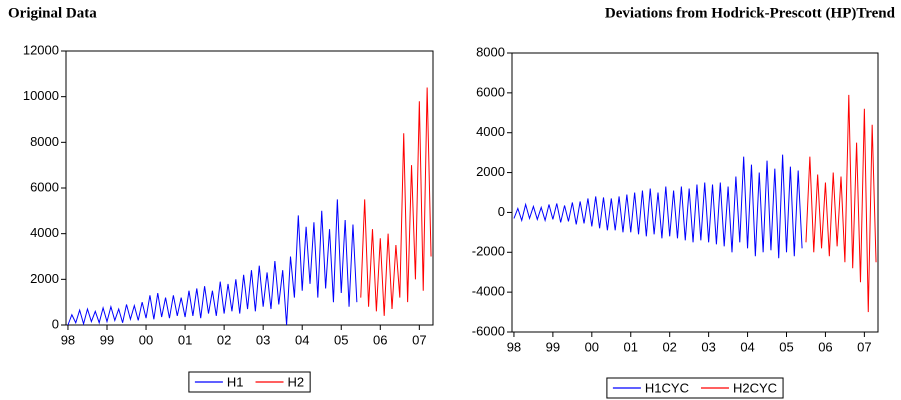 Image resolution: width=901 pixels, height=400 pixels. What do you see at coordinates (755, 387) in the screenshot?
I see `legend-label: H2CYC` at bounding box center [755, 387].